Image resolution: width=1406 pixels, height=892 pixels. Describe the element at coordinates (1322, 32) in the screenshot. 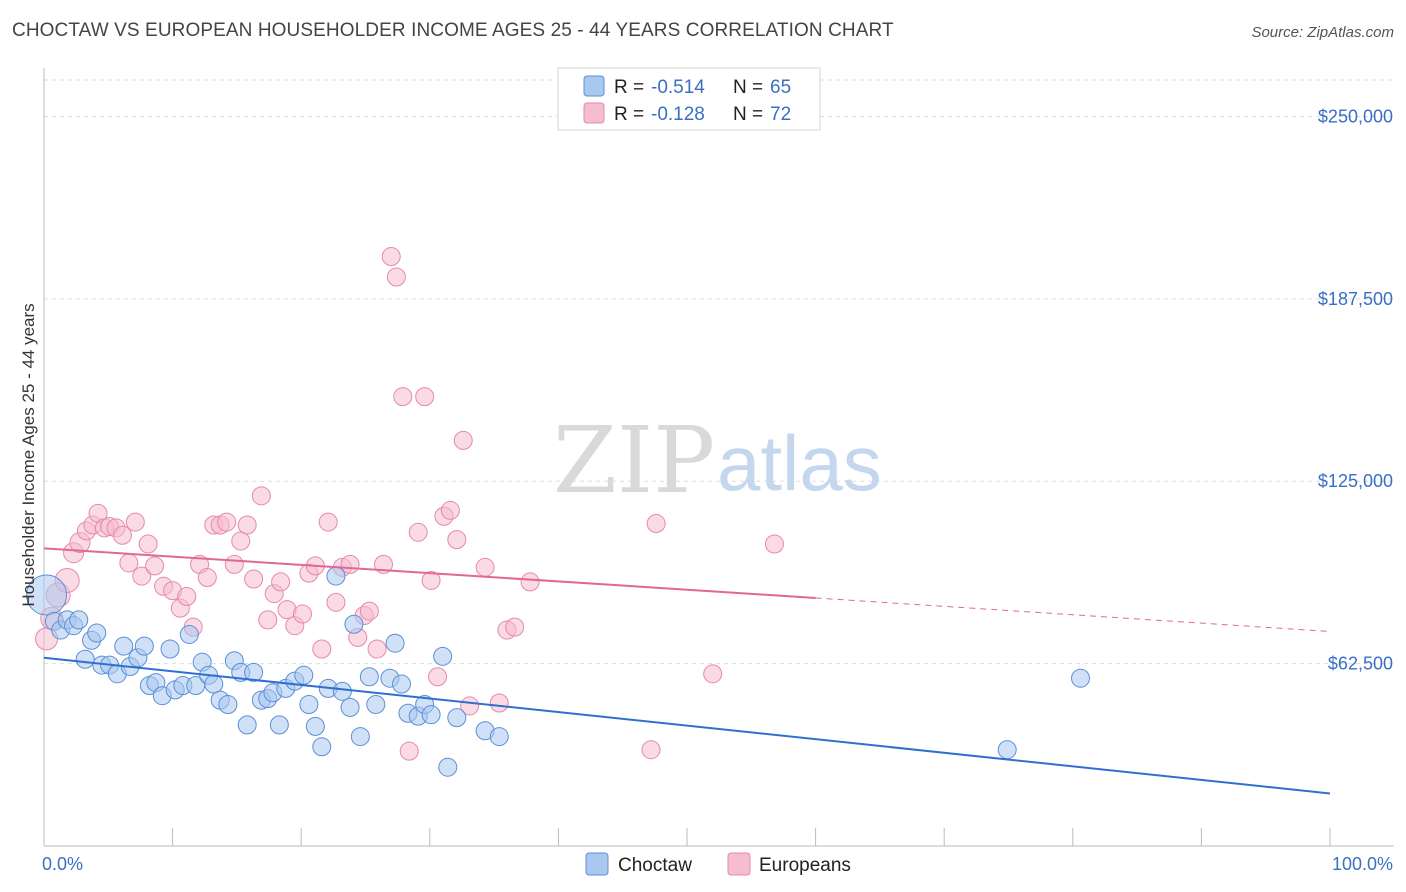

I see `source-label: Source: ZipAtlas.com` at that location.